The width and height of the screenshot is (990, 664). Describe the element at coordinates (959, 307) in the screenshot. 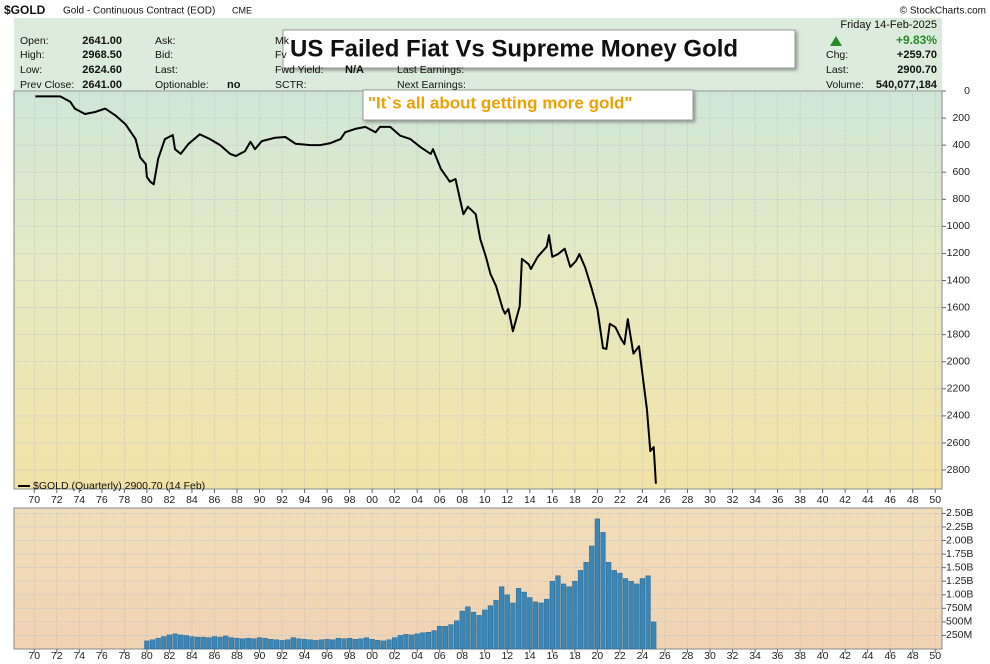

I see `y-tick-label: 1600` at that location.